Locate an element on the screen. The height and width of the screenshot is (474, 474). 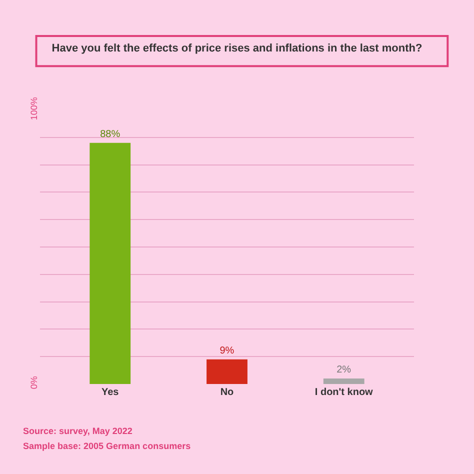
x-tick-label: I don't know is located at coordinates (344, 392).